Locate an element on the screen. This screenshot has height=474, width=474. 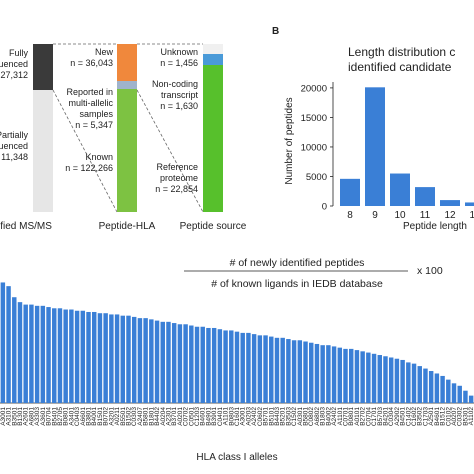
reference-count: n = 22,854 is located at coordinates (176, 189).